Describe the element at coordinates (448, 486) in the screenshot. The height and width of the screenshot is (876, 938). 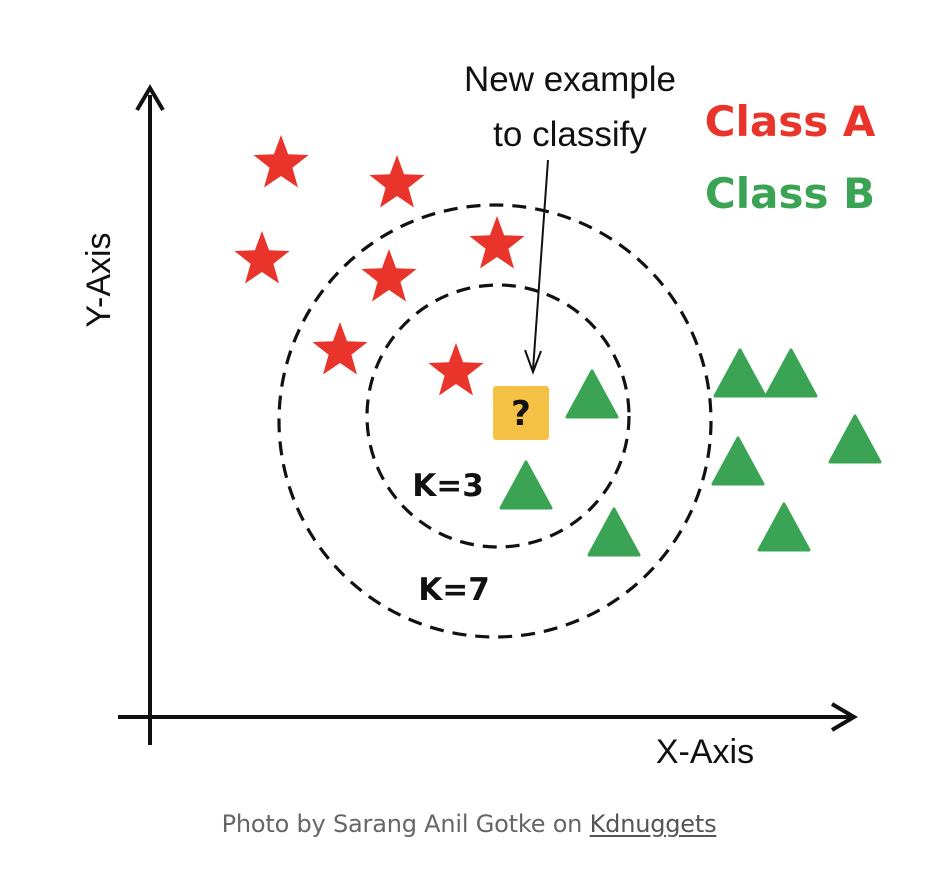
I see `k-inner-label: K=3` at that location.